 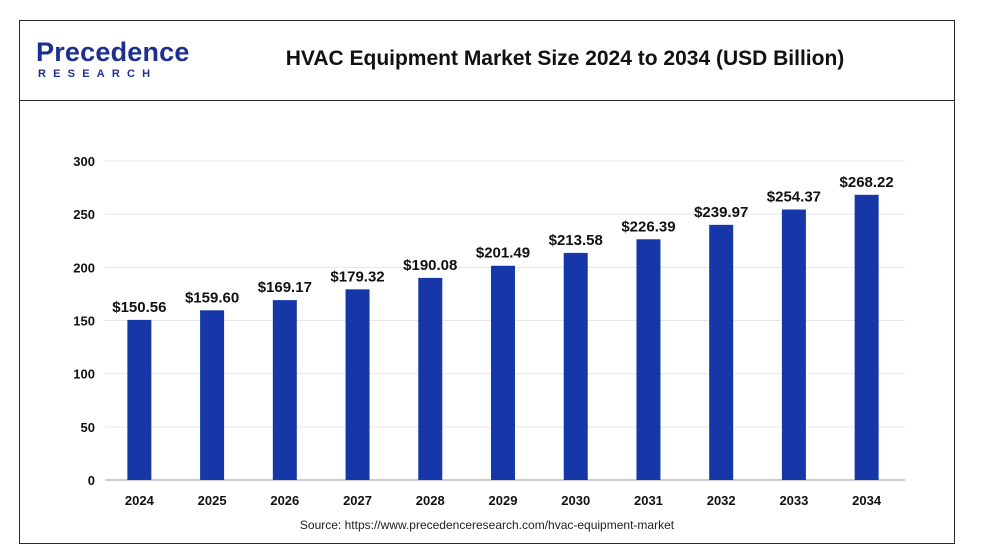 I want to click on x-tick-label: 2029, so click(x=503, y=500).